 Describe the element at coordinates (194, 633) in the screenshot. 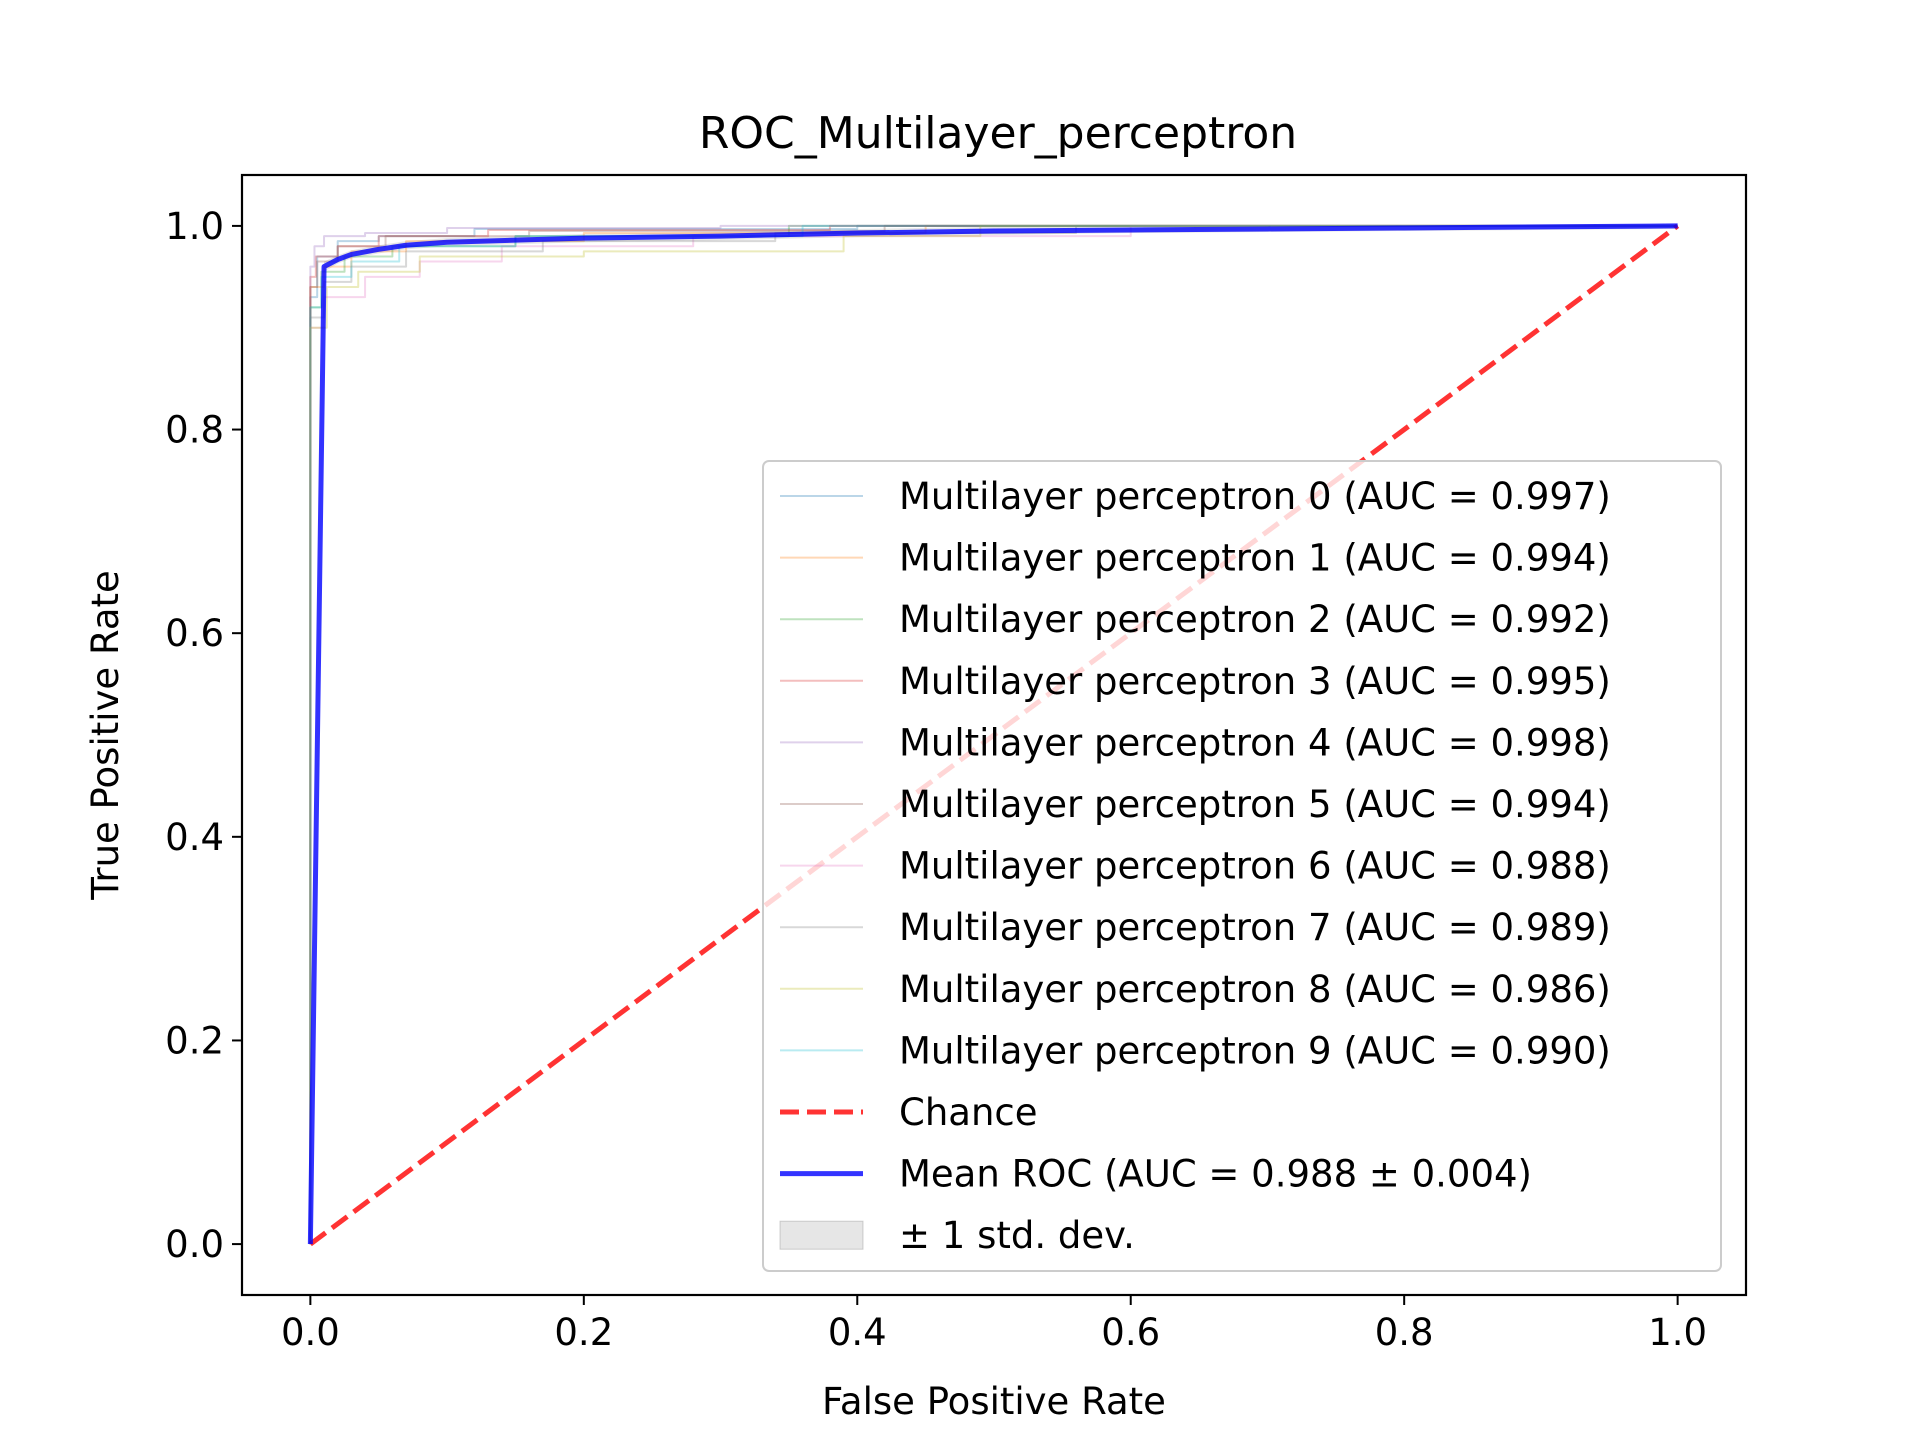

I see `y-tick-label: 0.6` at that location.